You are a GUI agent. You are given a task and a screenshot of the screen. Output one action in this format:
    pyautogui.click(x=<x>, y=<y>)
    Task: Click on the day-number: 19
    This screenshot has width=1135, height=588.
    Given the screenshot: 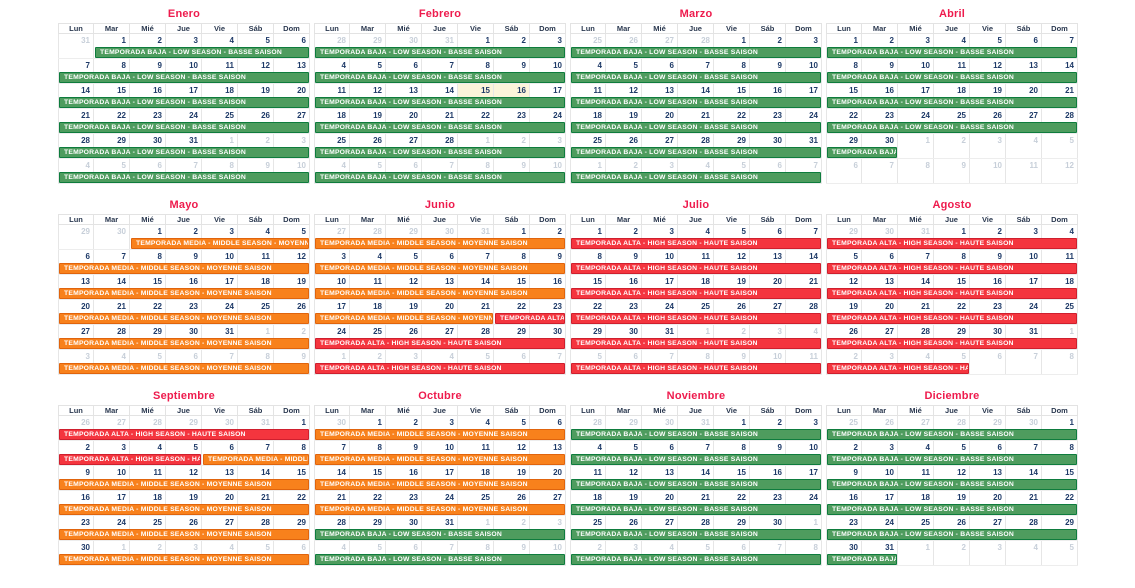 What is the action you would take?
    pyautogui.click(x=193, y=497)
    